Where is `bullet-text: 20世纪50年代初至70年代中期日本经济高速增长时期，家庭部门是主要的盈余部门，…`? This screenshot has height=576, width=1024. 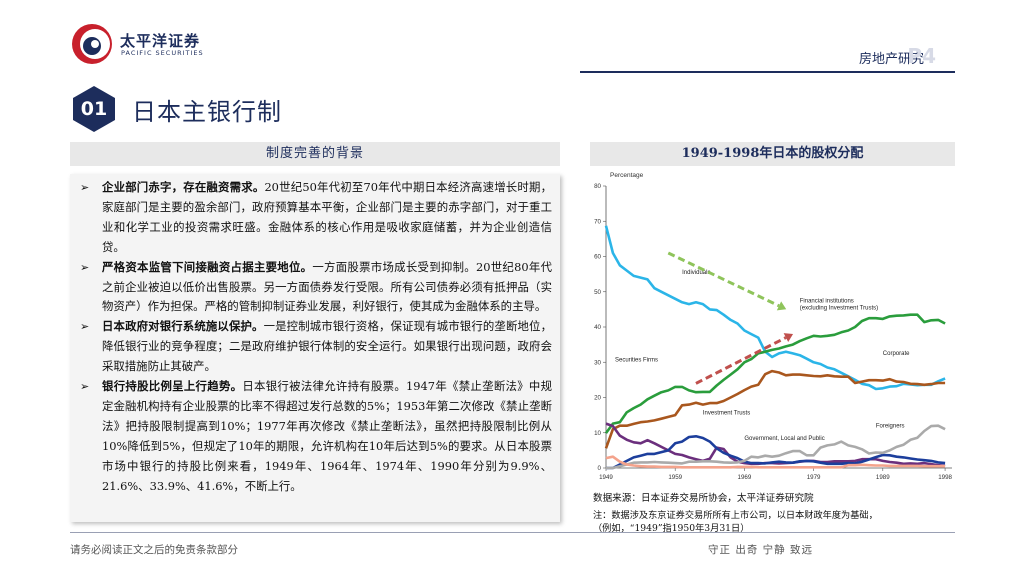
bullet-text: 20世纪50年代初至70年代中期日本经济高速增长时期，家庭部门是主要的盈余部门，… is located at coordinates (327, 217).